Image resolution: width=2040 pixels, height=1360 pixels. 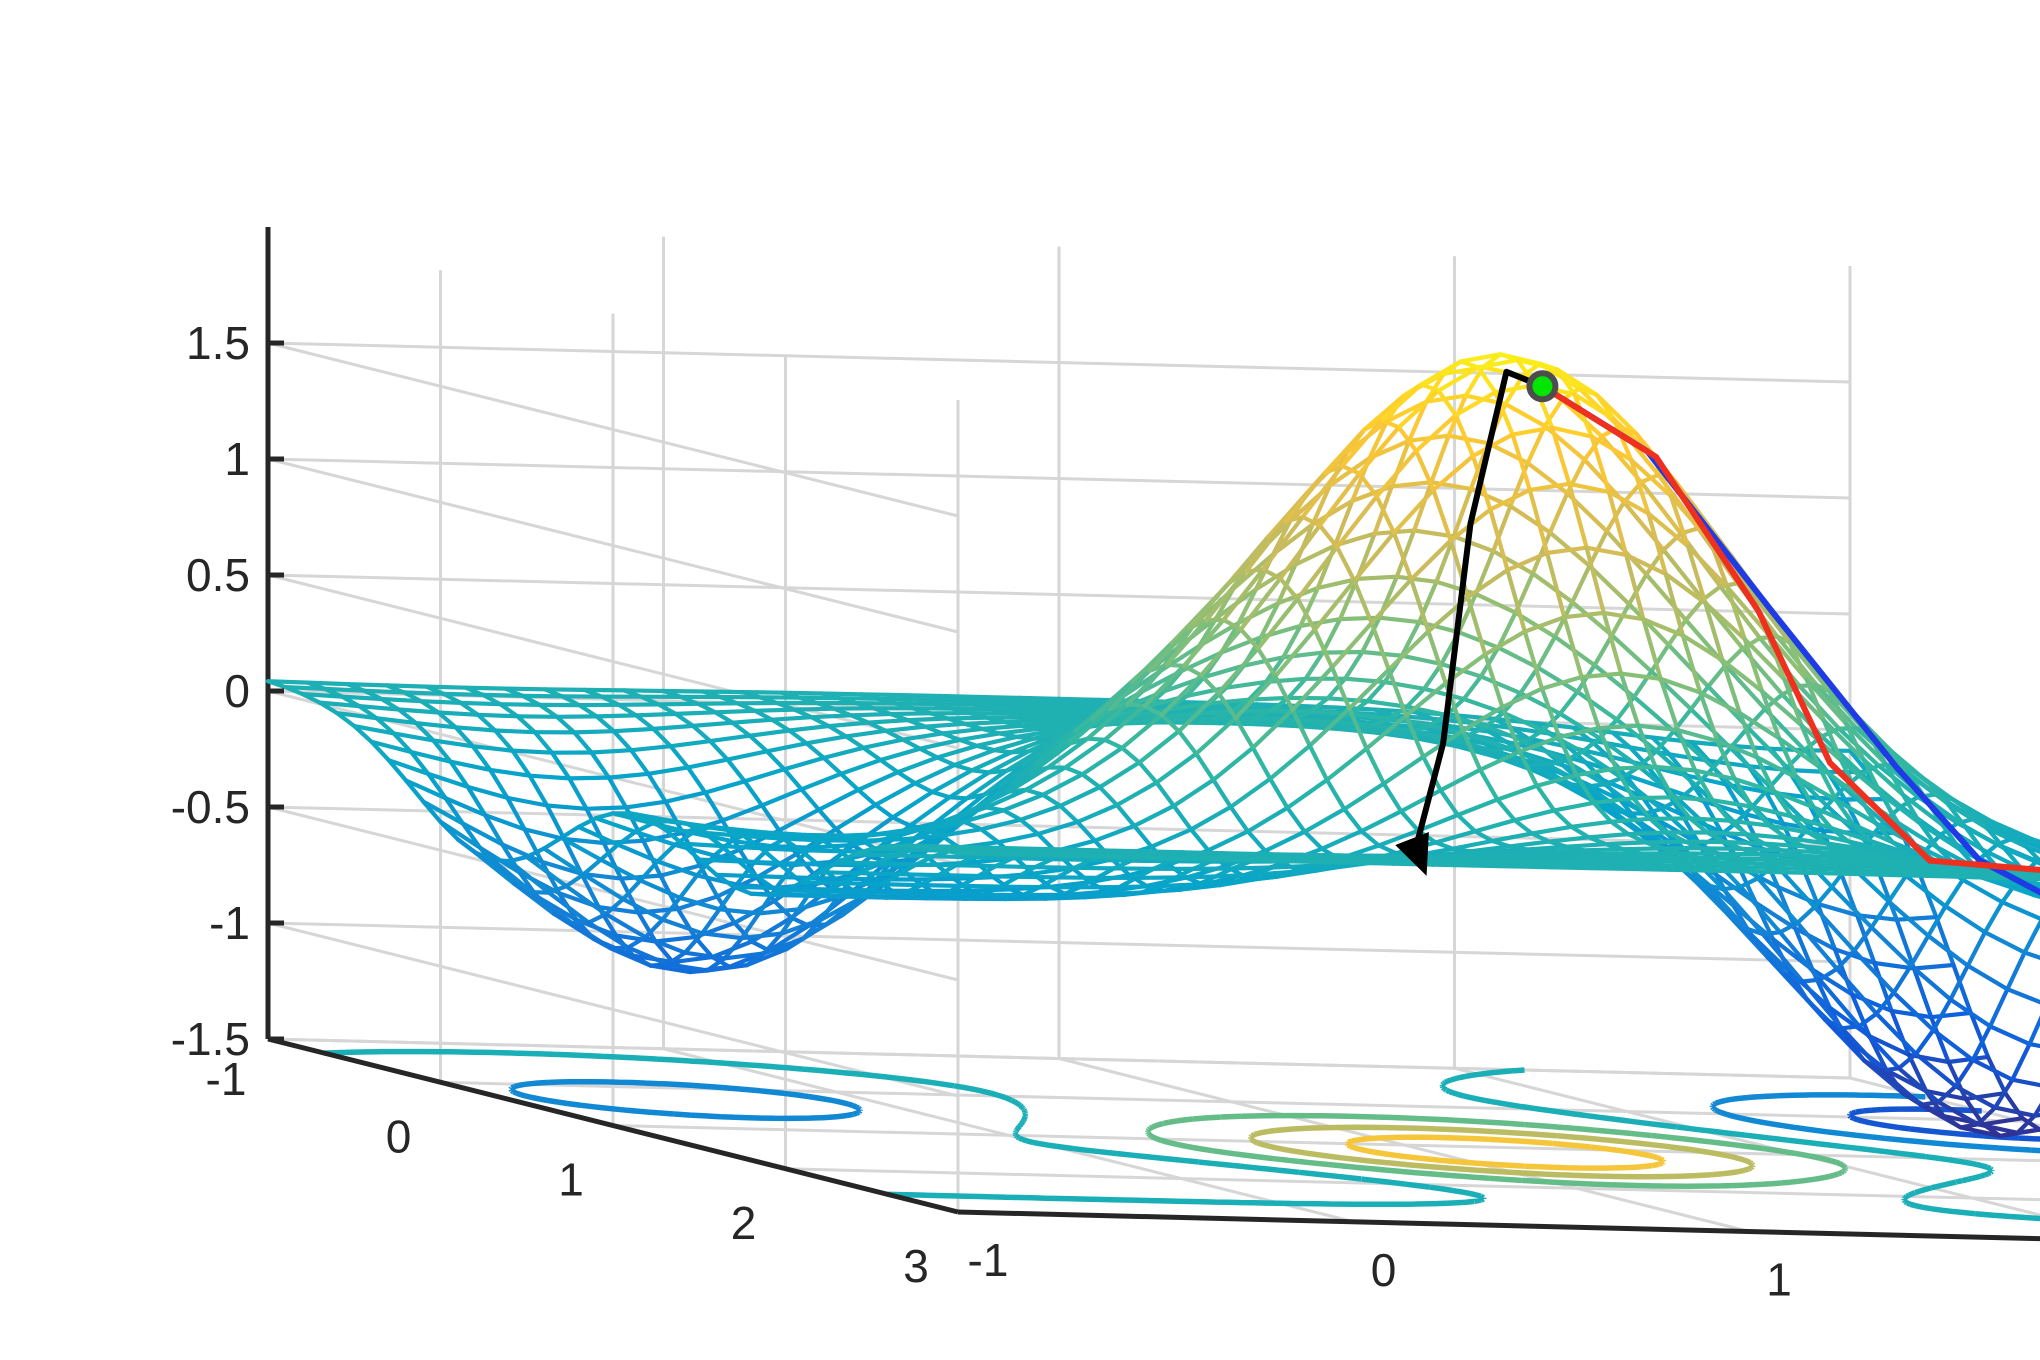 What do you see at coordinates (1943, 1124) in the screenshot?
I see `contour-line` at bounding box center [1943, 1124].